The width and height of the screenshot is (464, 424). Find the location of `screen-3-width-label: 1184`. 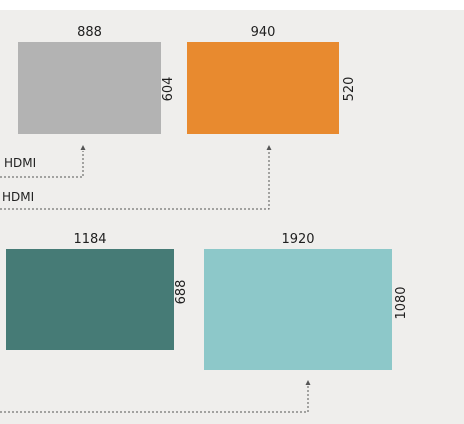

screen-3-width-label: 1184 is located at coordinates (90, 240).